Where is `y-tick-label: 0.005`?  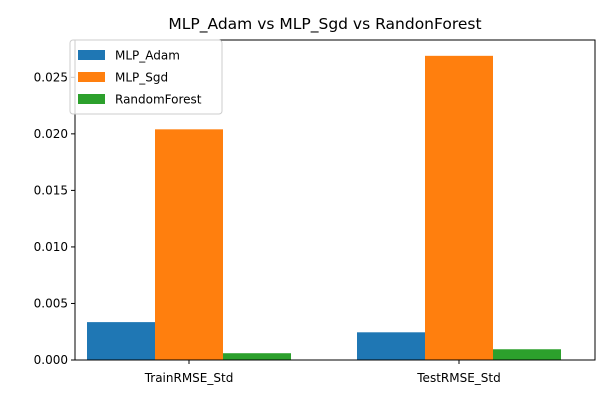 y-tick-label: 0.005 is located at coordinates (51, 303).